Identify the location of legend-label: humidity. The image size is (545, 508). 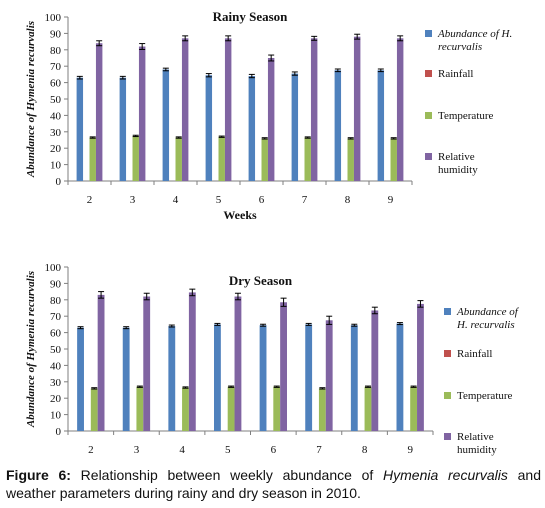
(477, 450).